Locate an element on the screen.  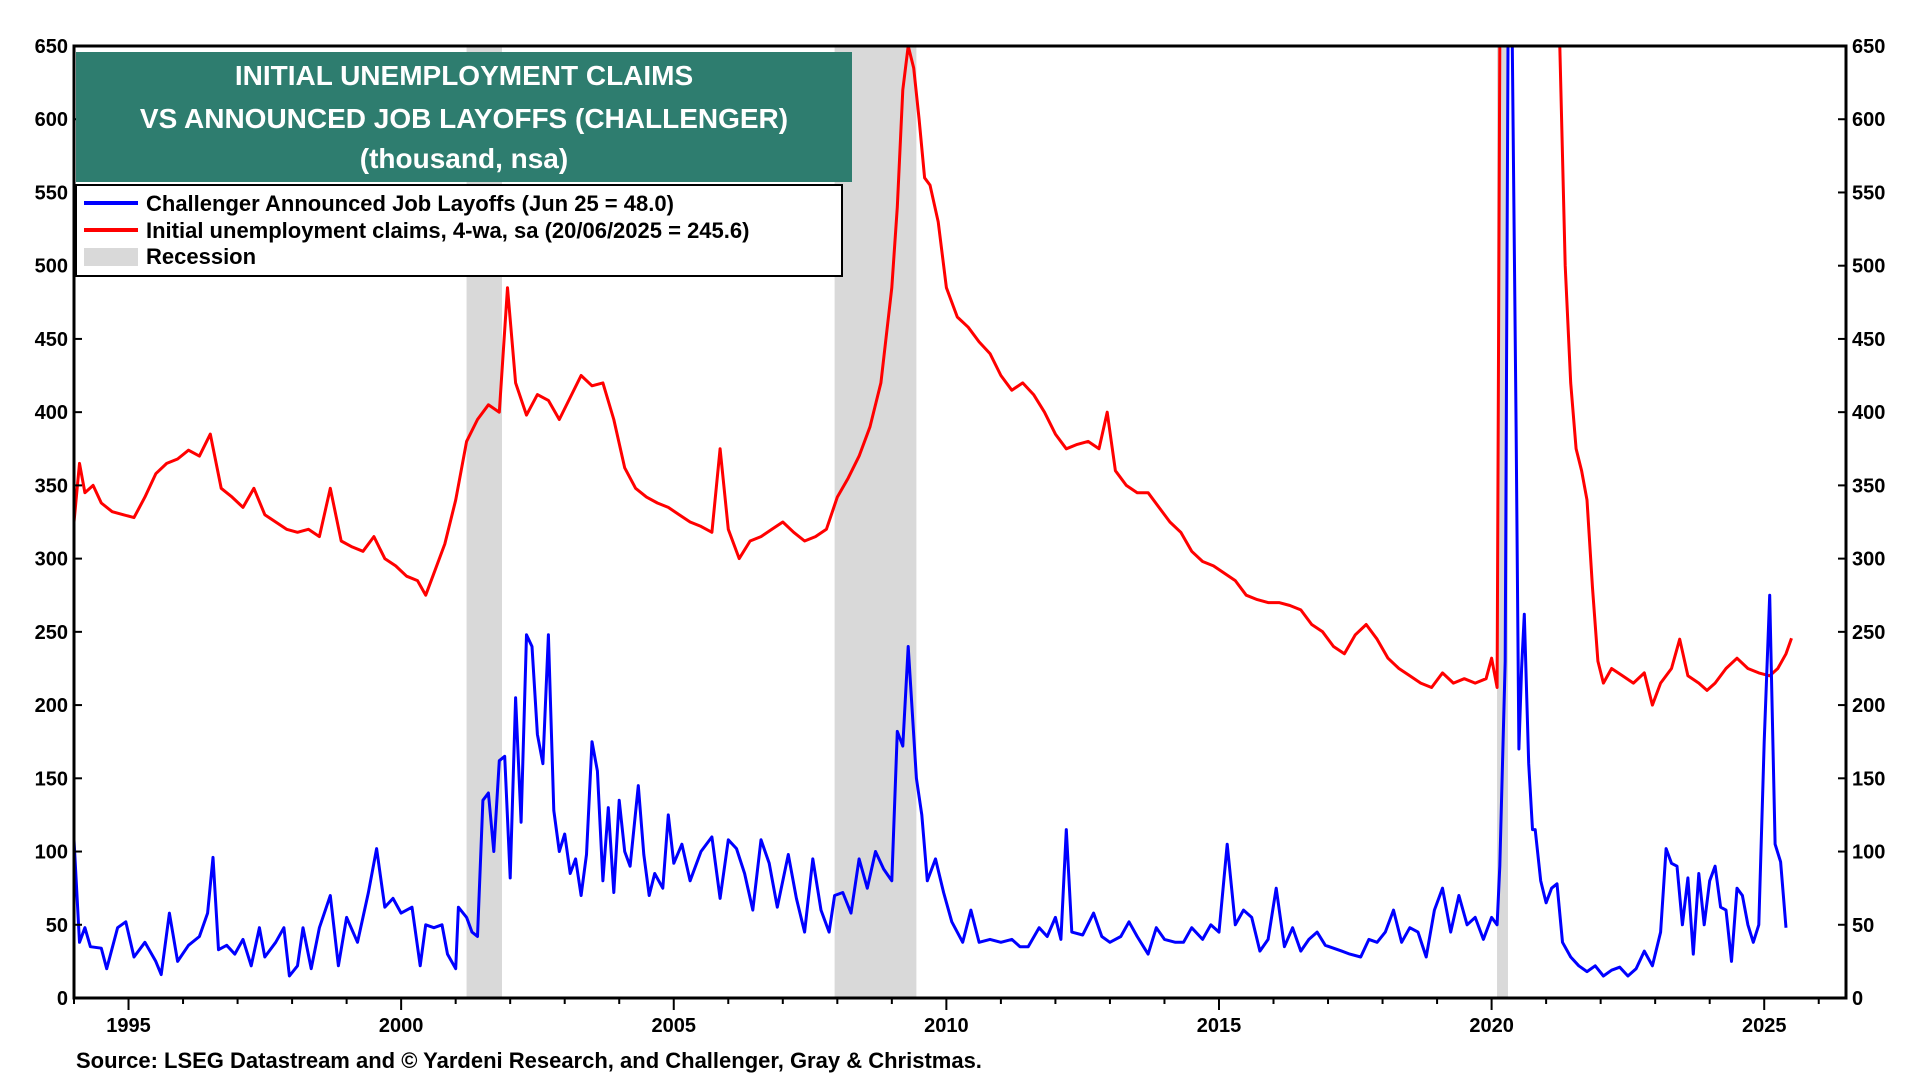
y-tick-label-left: 650 is located at coordinates (51, 47).